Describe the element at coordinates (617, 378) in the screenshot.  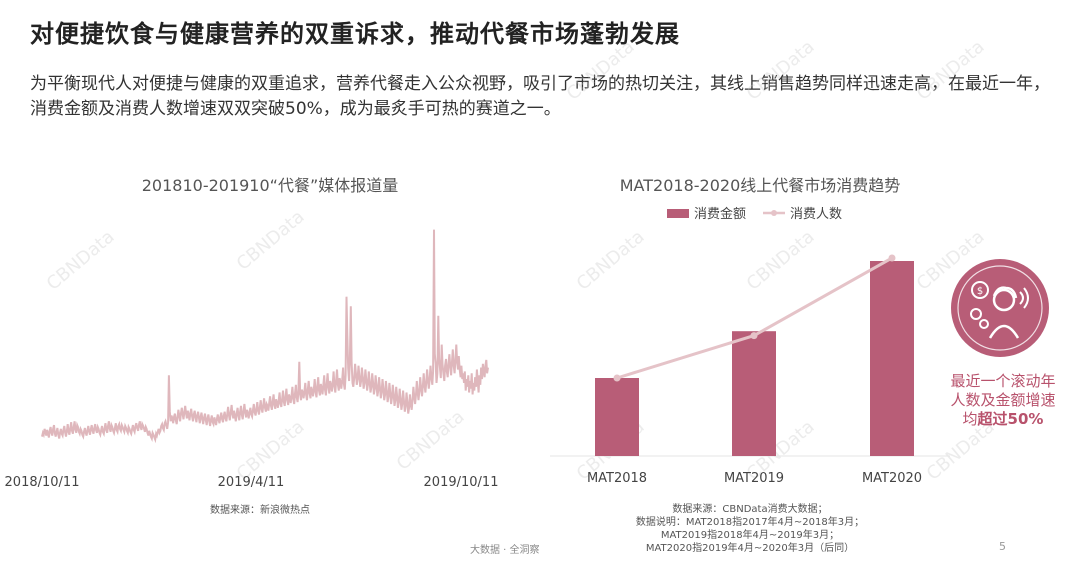
I see `people-point-mat2018` at that location.